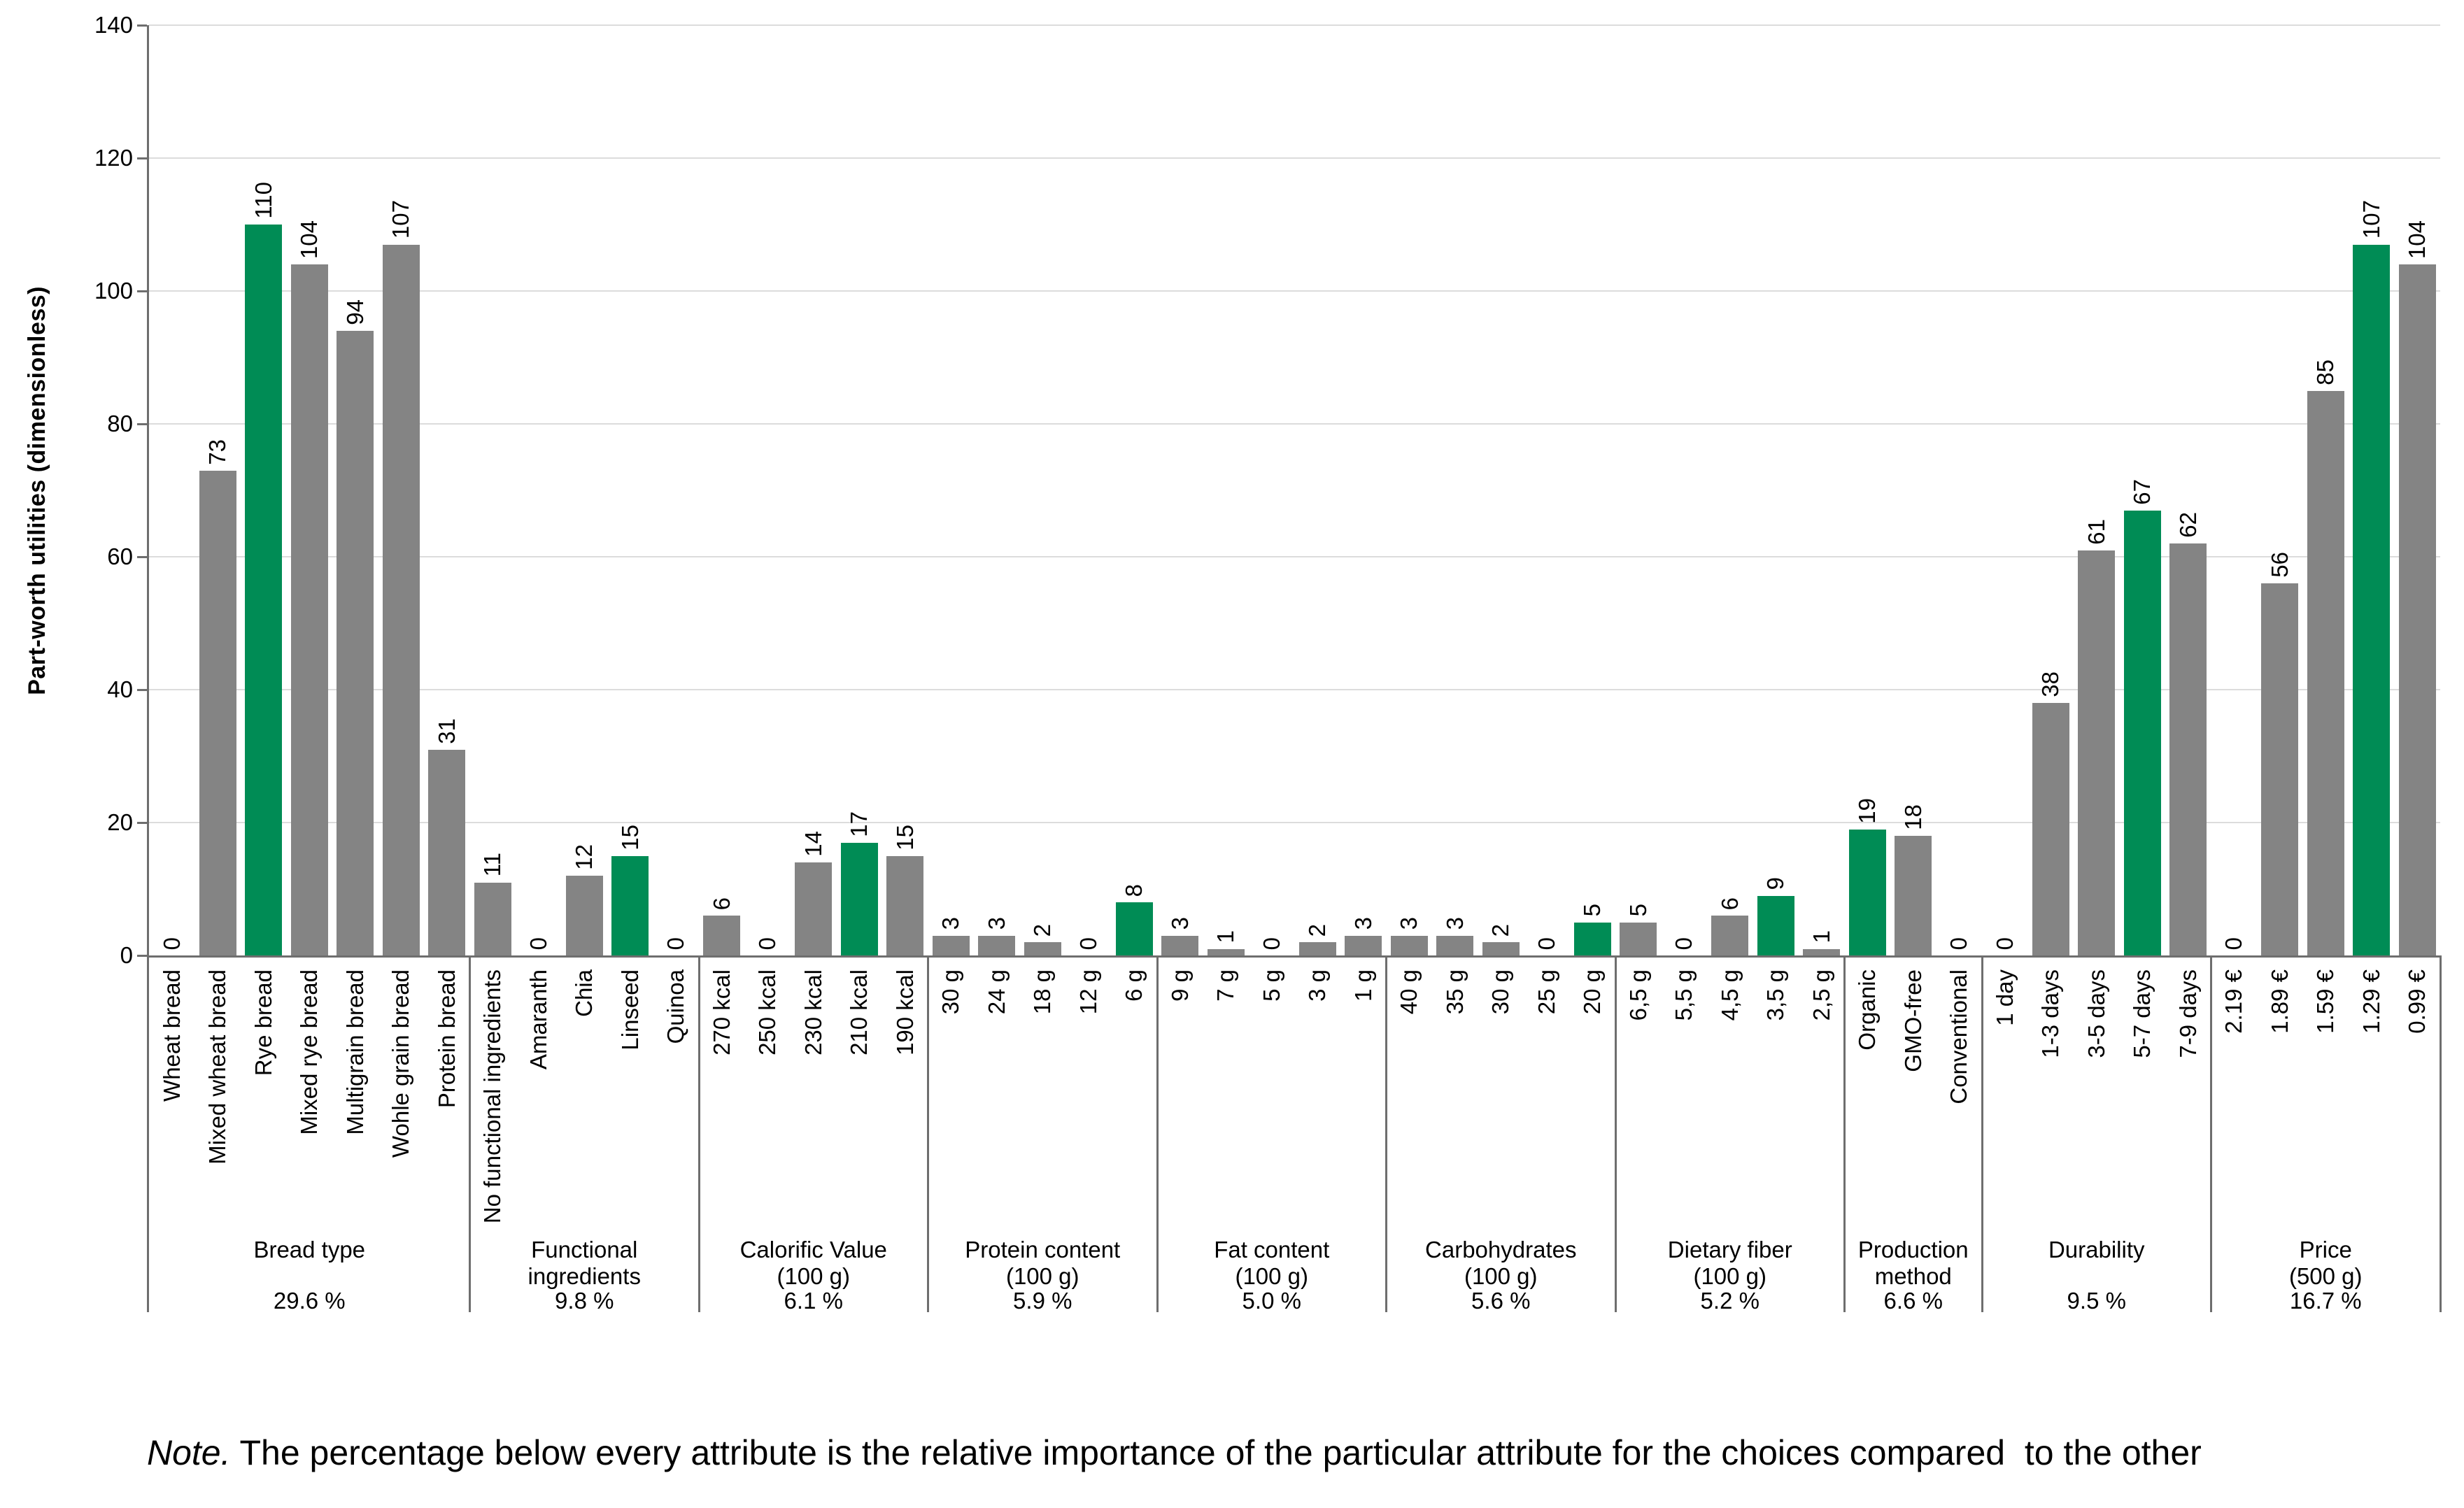  I want to click on bar-value-label: 5, so click(1637, 910).